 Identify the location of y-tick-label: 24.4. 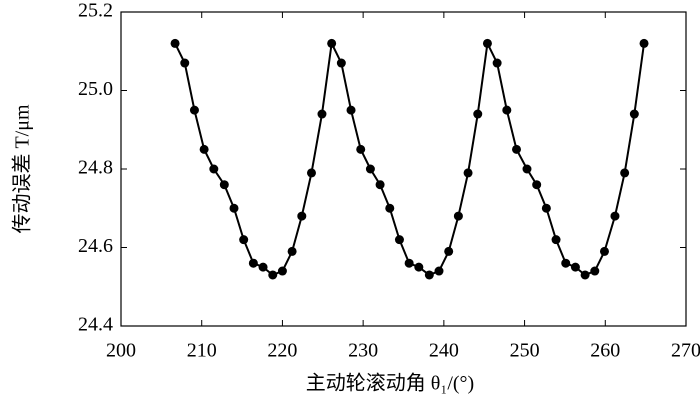
(95, 325).